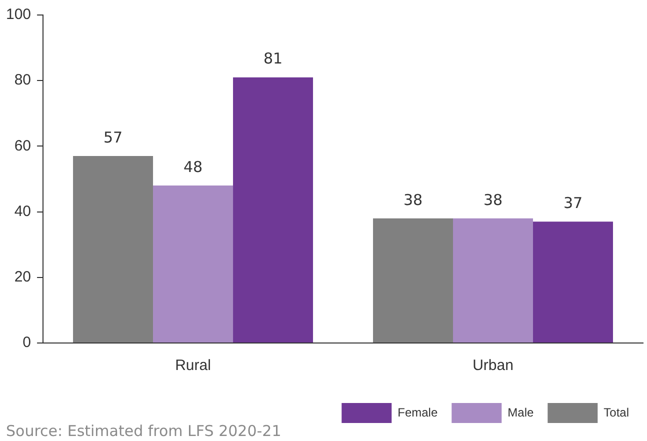 This screenshot has height=441, width=647. I want to click on y-tick-label: 60, so click(23, 145).